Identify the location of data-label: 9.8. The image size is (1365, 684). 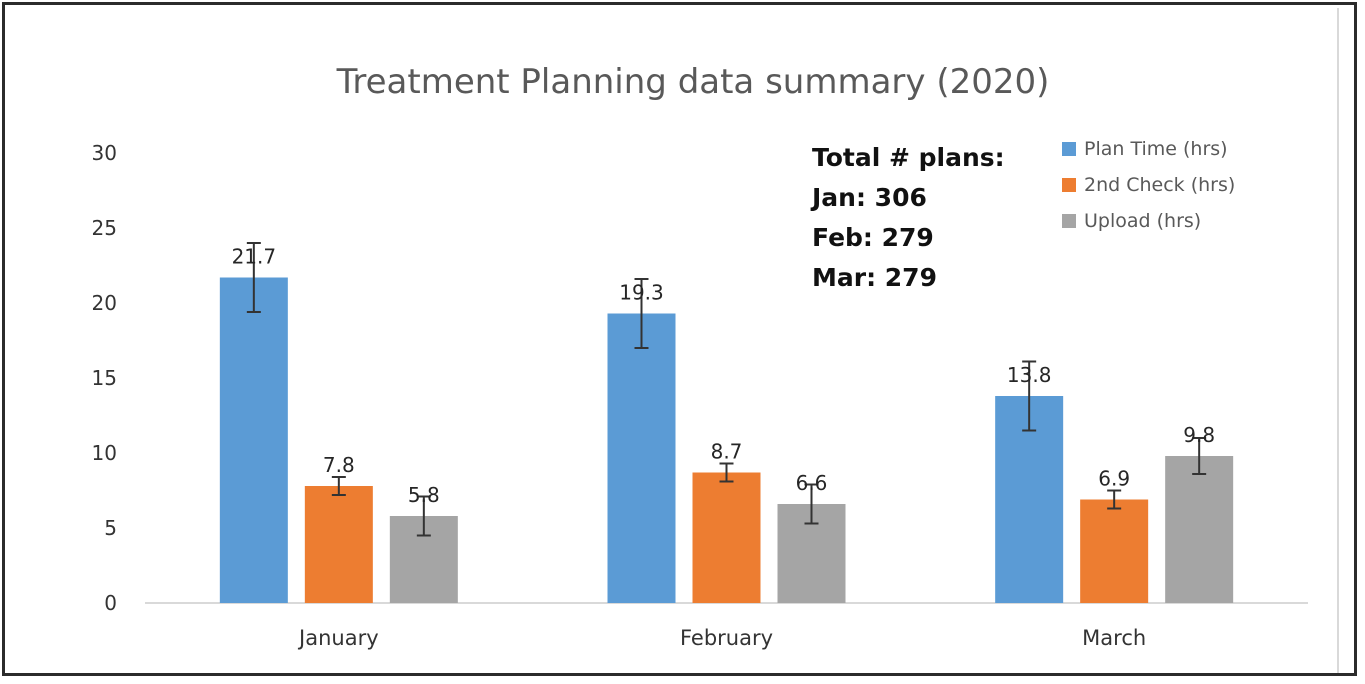
(1199, 435).